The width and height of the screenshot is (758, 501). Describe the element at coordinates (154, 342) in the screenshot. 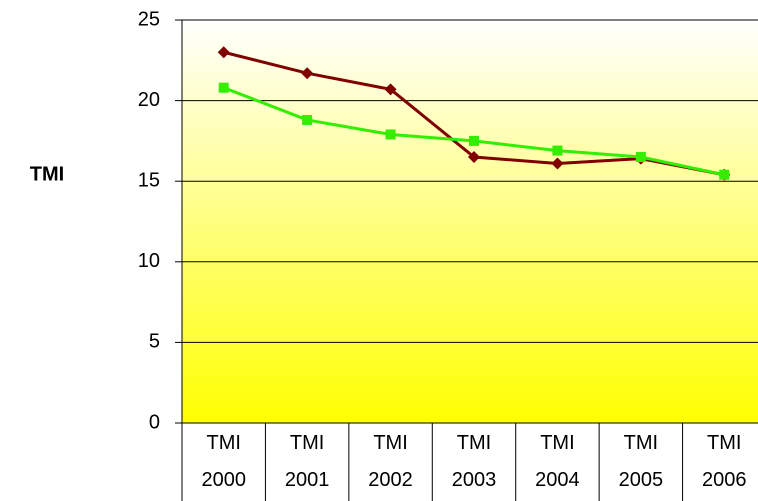

I see `y-tick-label: 5` at that location.